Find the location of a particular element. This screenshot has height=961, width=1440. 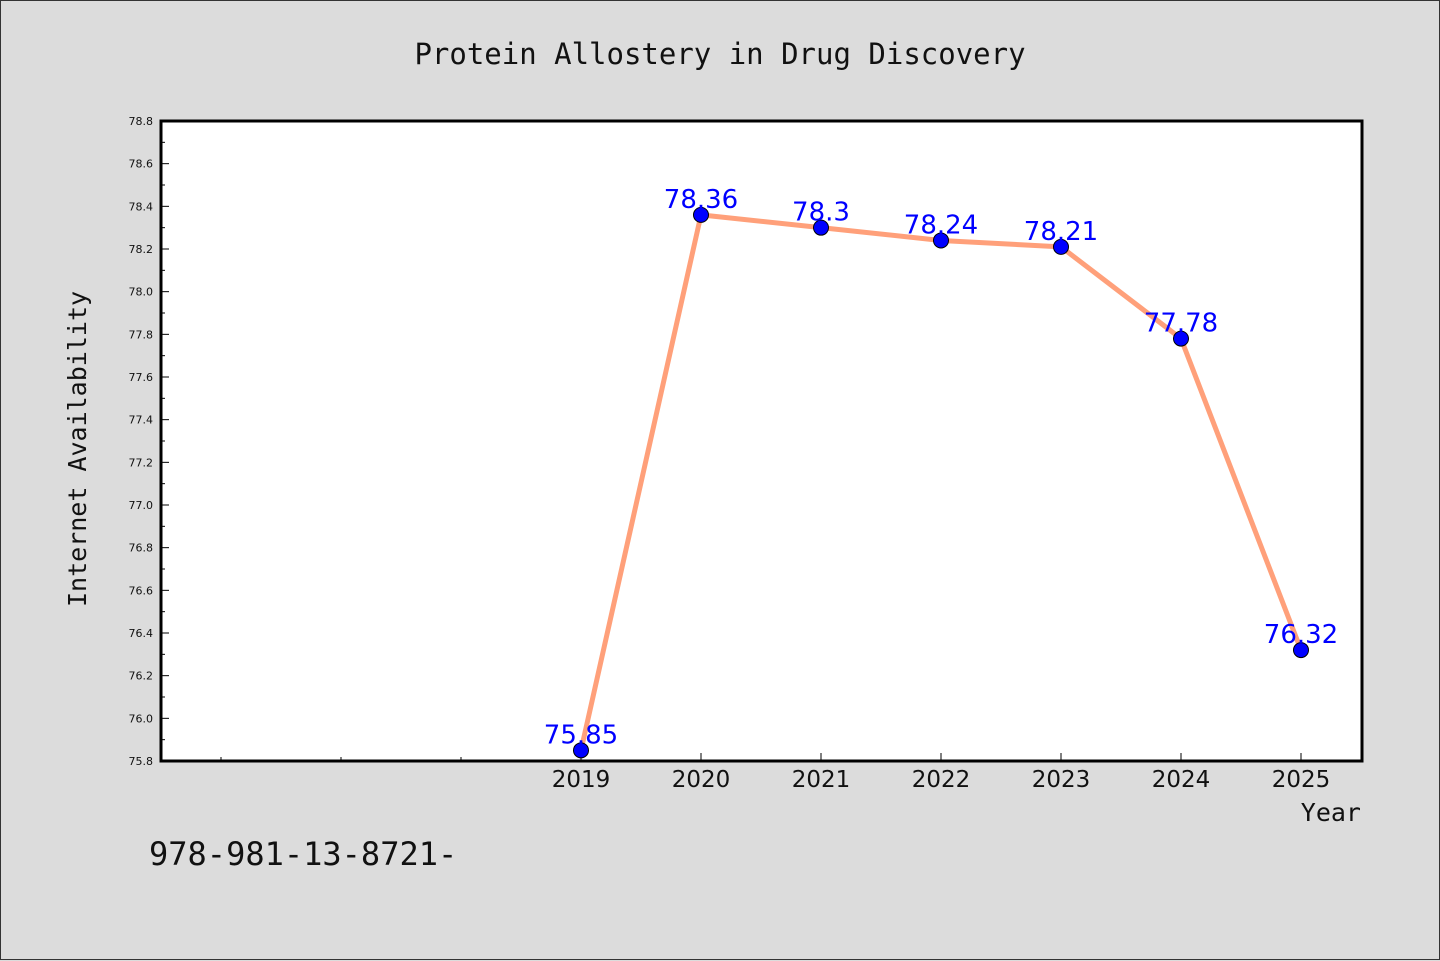

y-tick-label: 77.0 is located at coordinates (141, 505).